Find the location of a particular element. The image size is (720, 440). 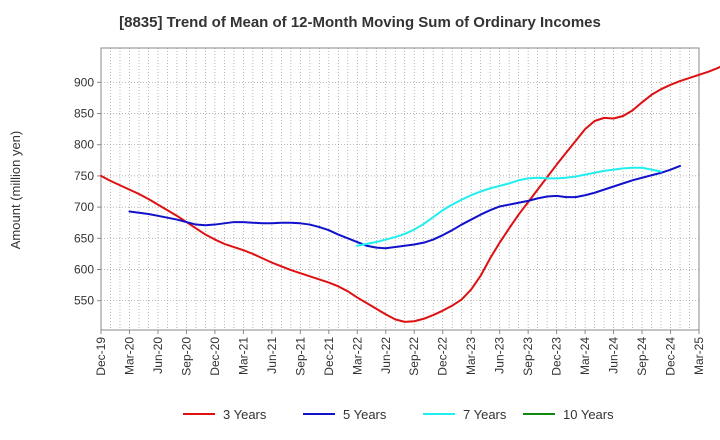

x-tick-label: Jun-22 is located at coordinates (386, 355).